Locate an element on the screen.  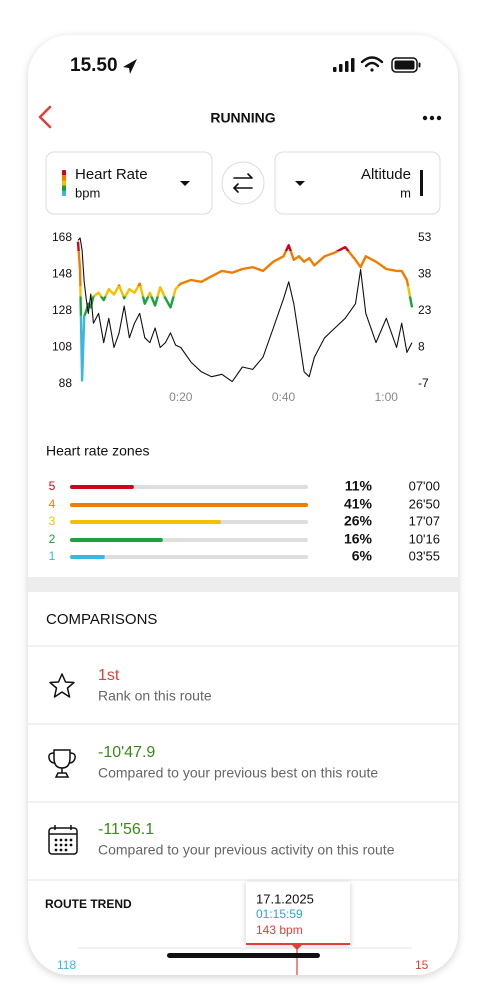
zone-time: 17'07 is located at coordinates (424, 520).